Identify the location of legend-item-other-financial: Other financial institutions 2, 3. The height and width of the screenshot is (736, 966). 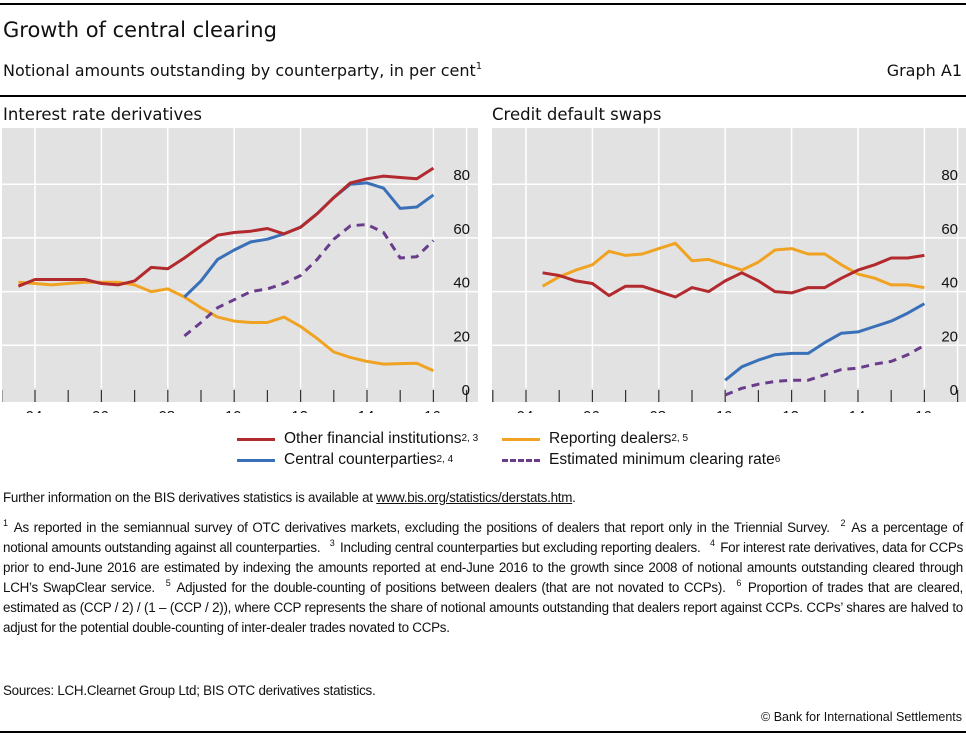
(357, 439).